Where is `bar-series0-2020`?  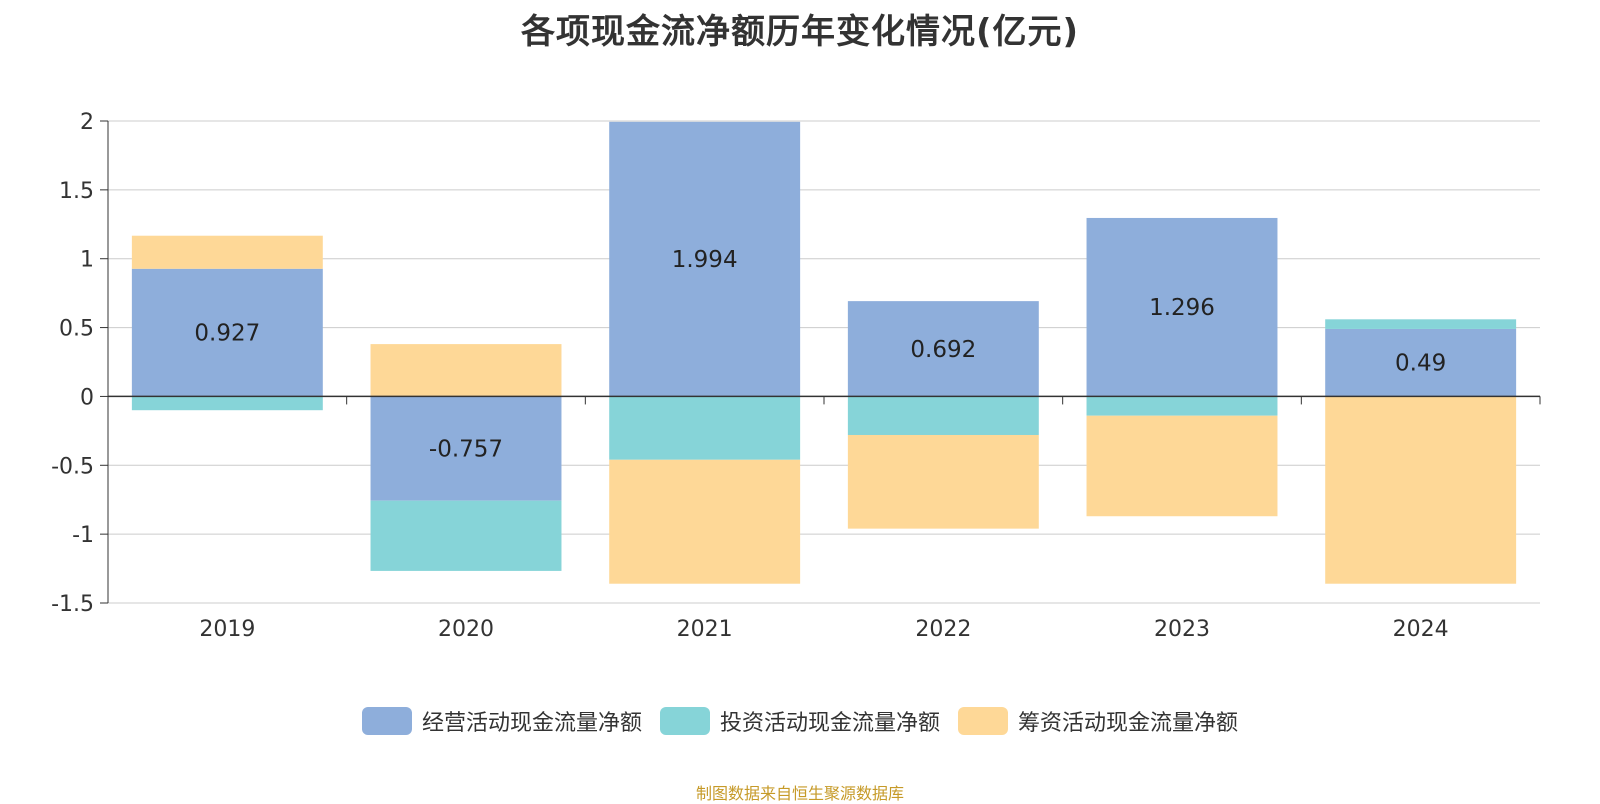
bar-series0-2020 is located at coordinates (466, 448).